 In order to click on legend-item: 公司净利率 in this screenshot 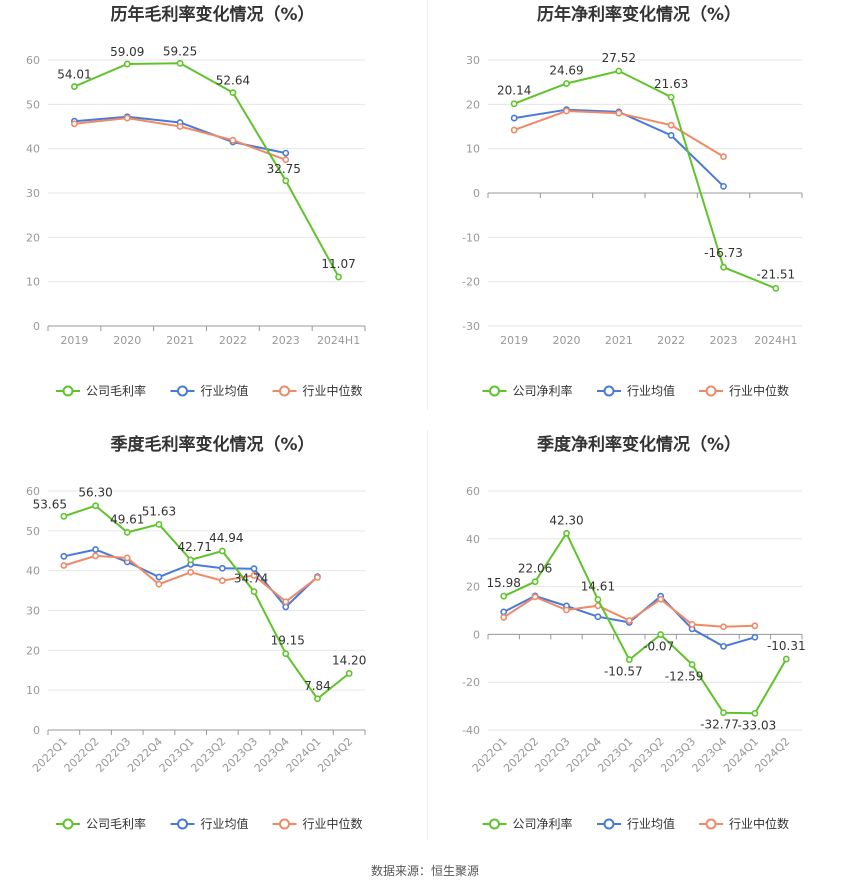, I will do `click(527, 823)`.